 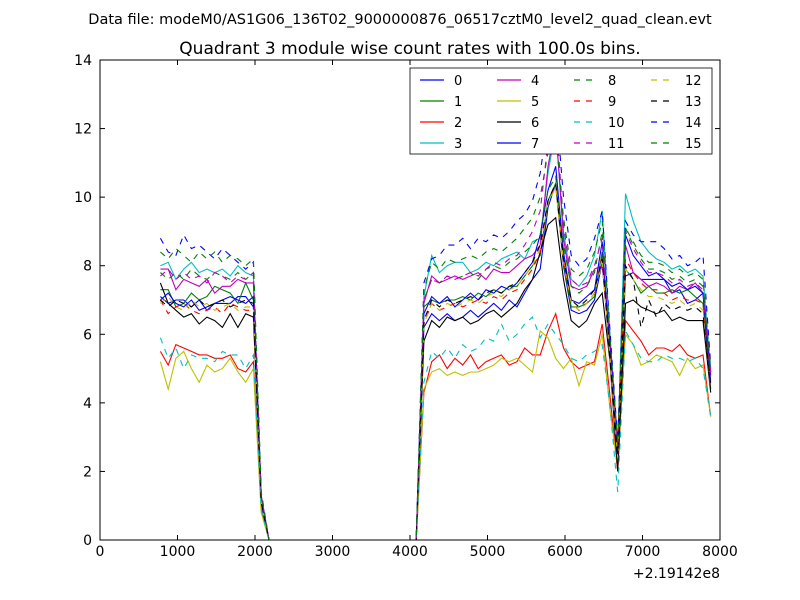 I want to click on legend-label-3: 3, so click(x=458, y=144).